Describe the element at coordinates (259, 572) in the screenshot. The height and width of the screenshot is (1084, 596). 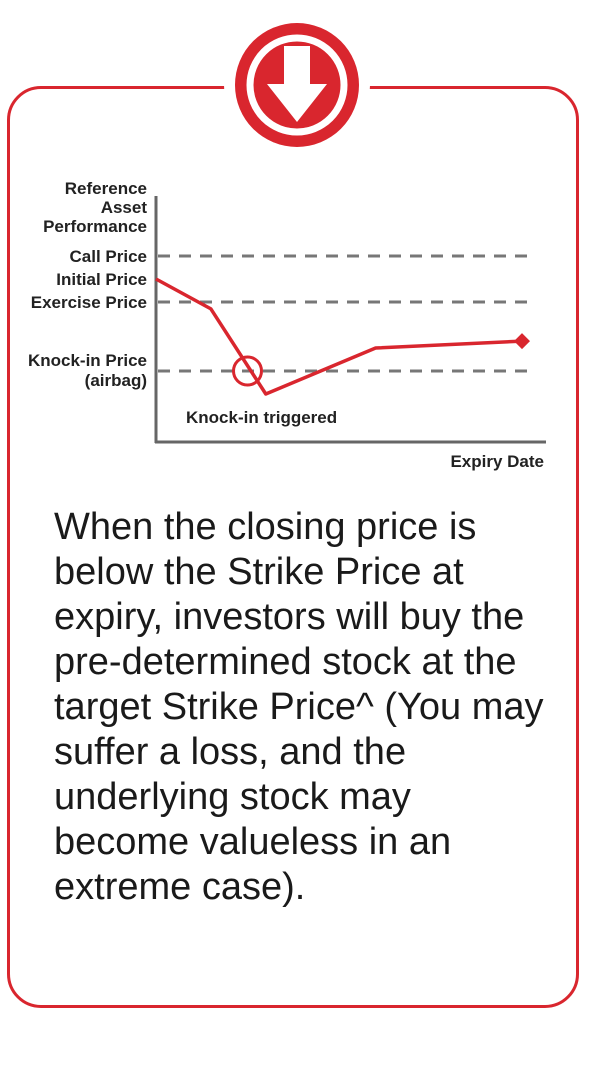
I see `caption-line: below the Strike Price at` at that location.